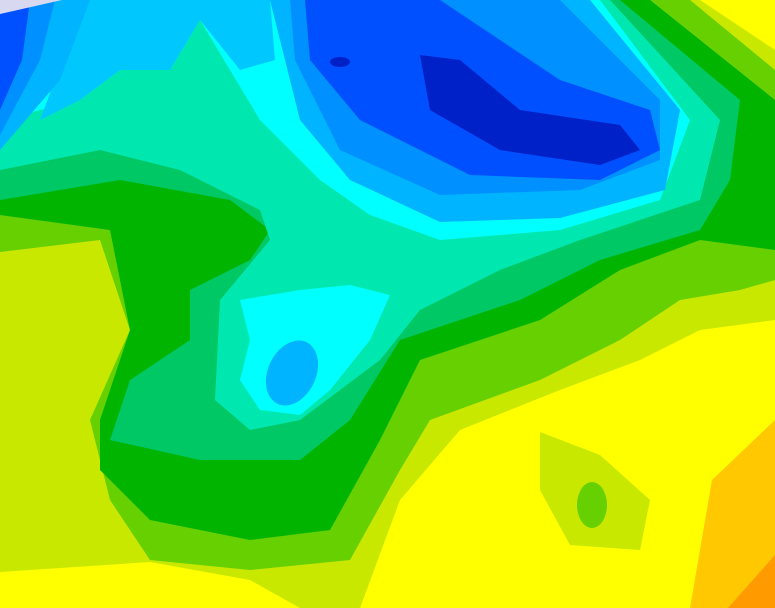 The image size is (775, 608). What do you see at coordinates (340, 62) in the screenshot?
I see `dark-blue-spot` at bounding box center [340, 62].